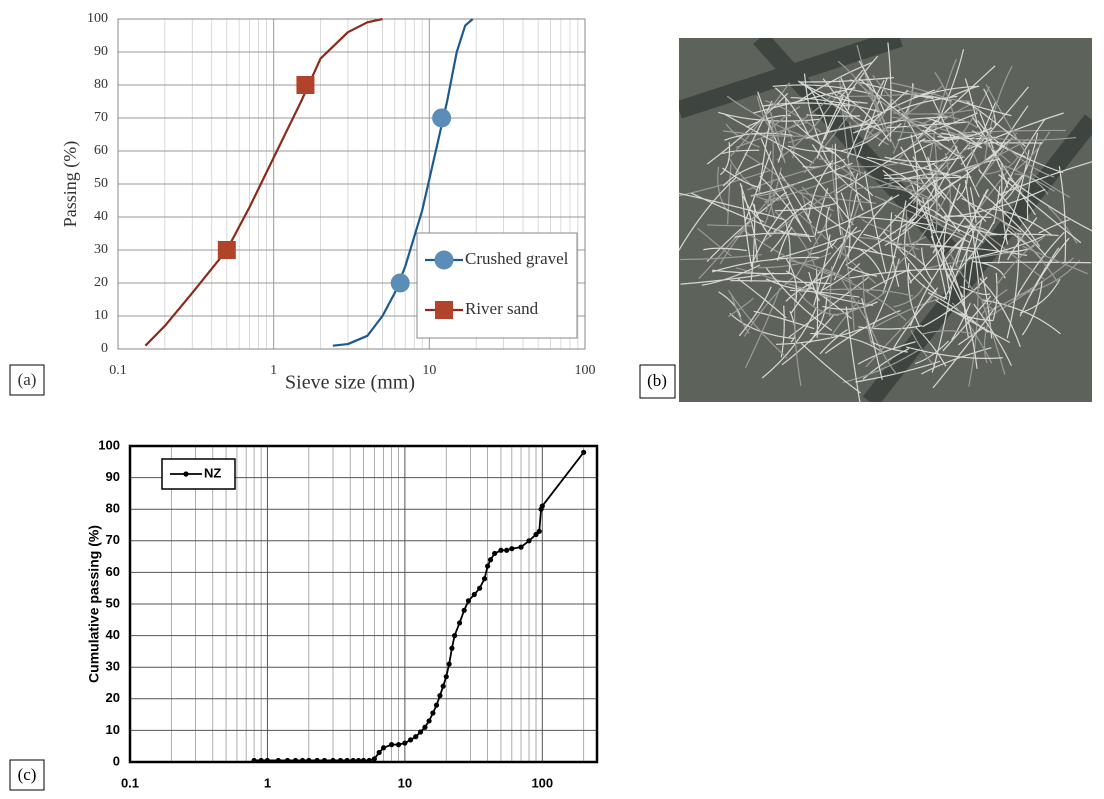  Describe the element at coordinates (502, 308) in the screenshot. I see `legend-label: River sand` at that location.